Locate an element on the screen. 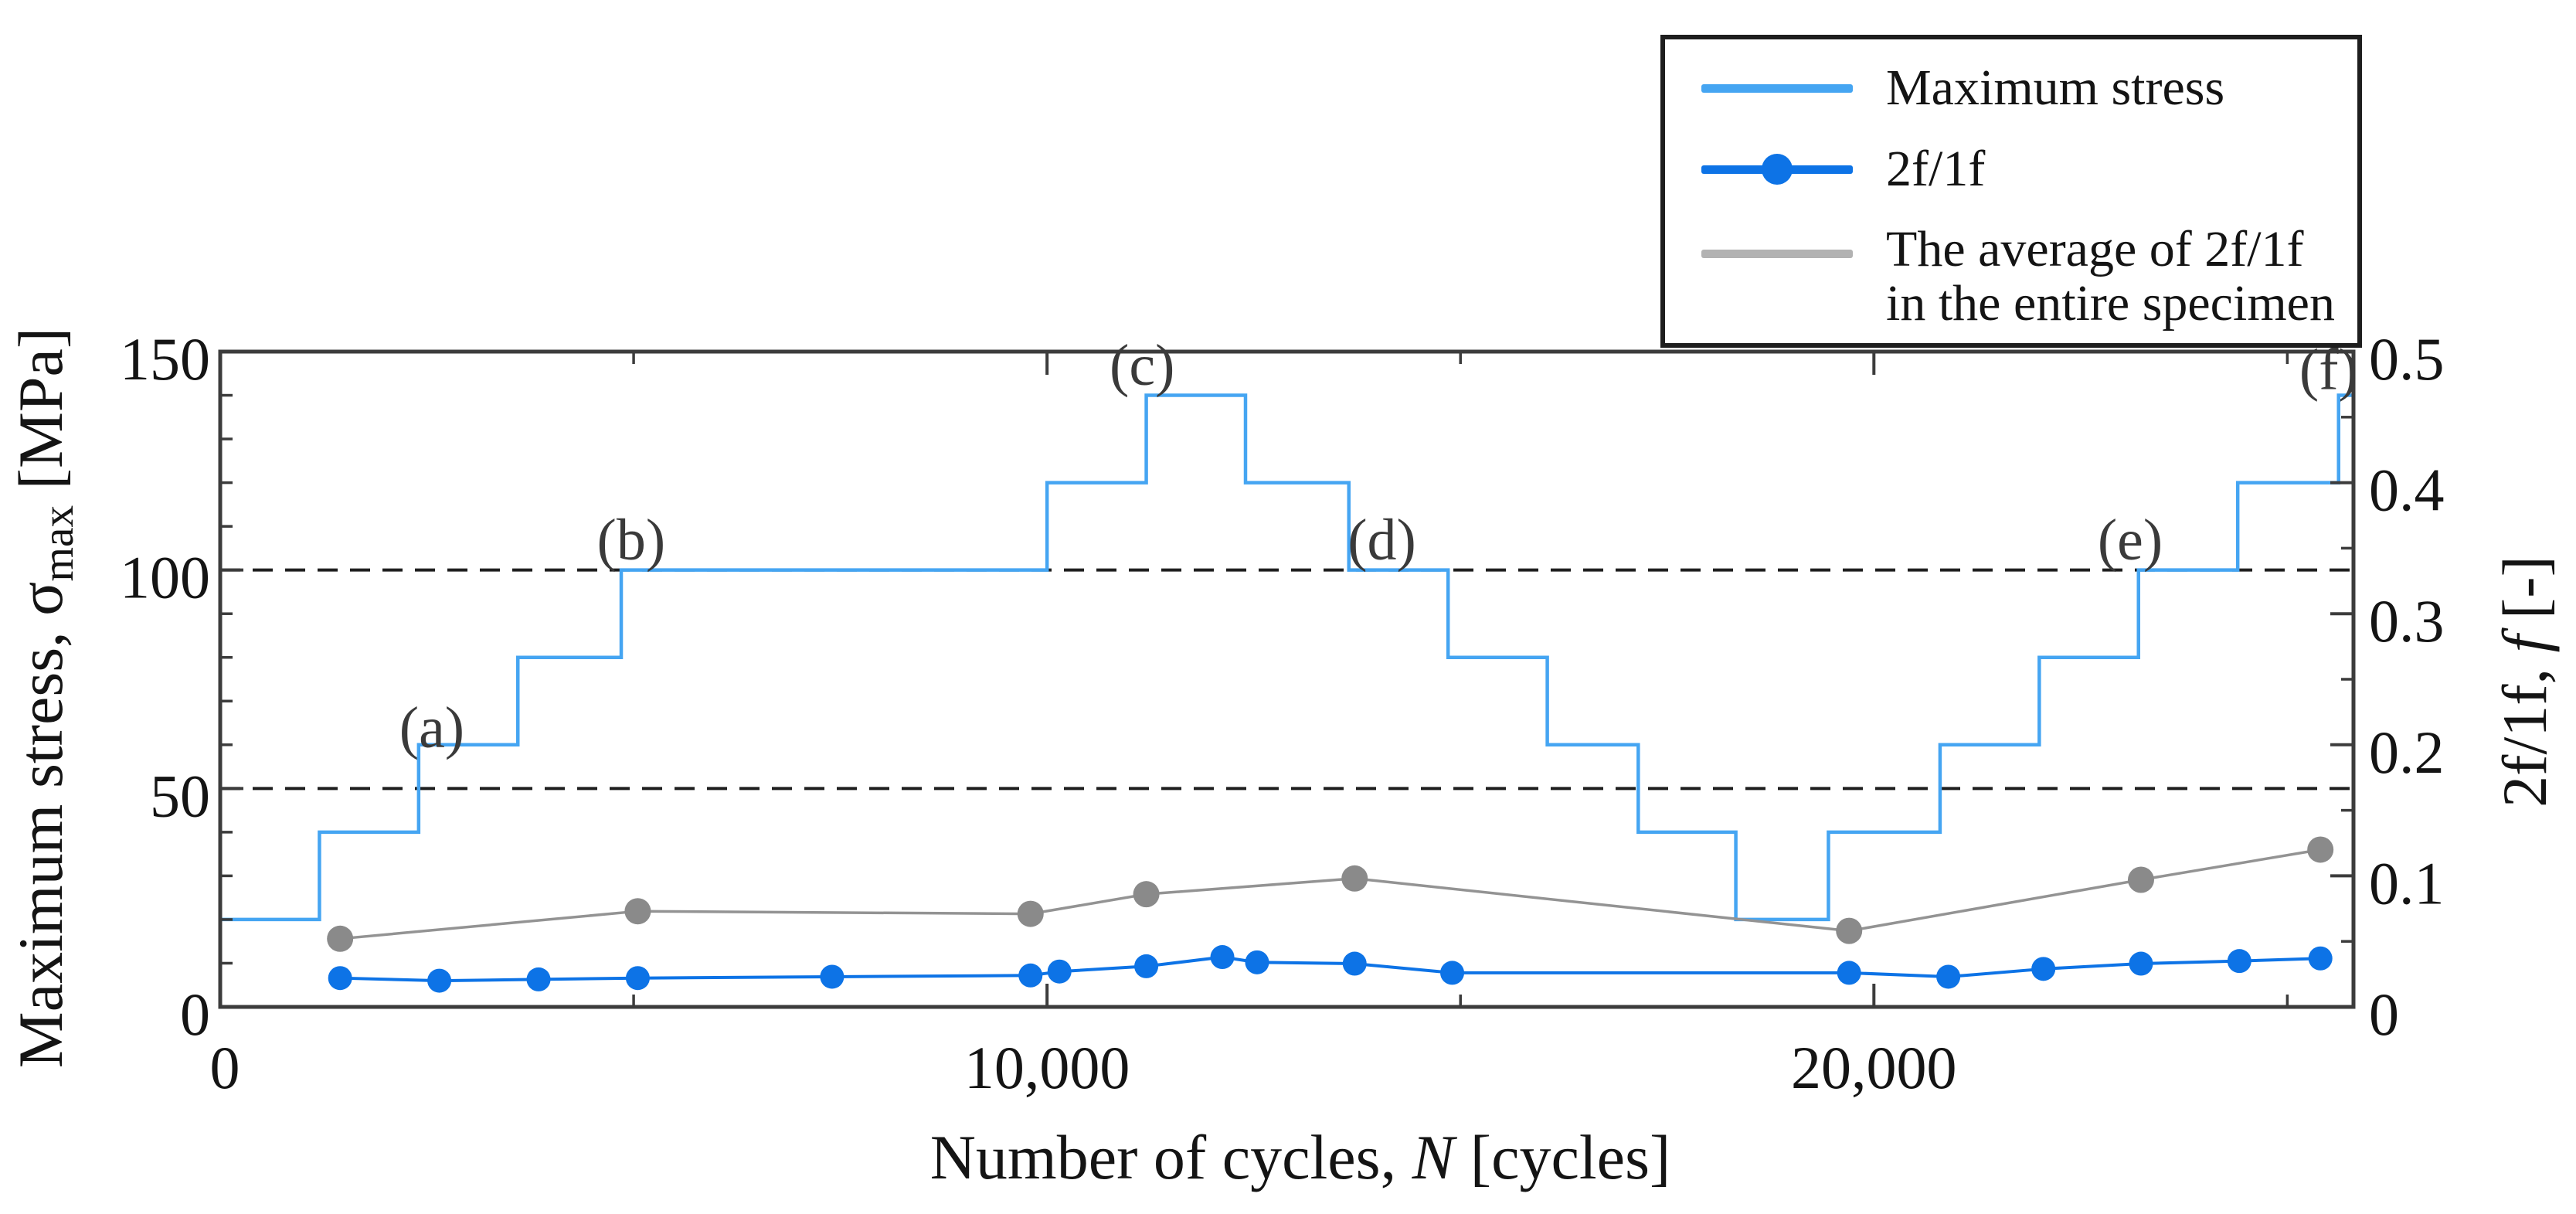 This screenshot has width=2576, height=1214. right-axis-title: 2f/1f, f [-] is located at coordinates (2525, 682).